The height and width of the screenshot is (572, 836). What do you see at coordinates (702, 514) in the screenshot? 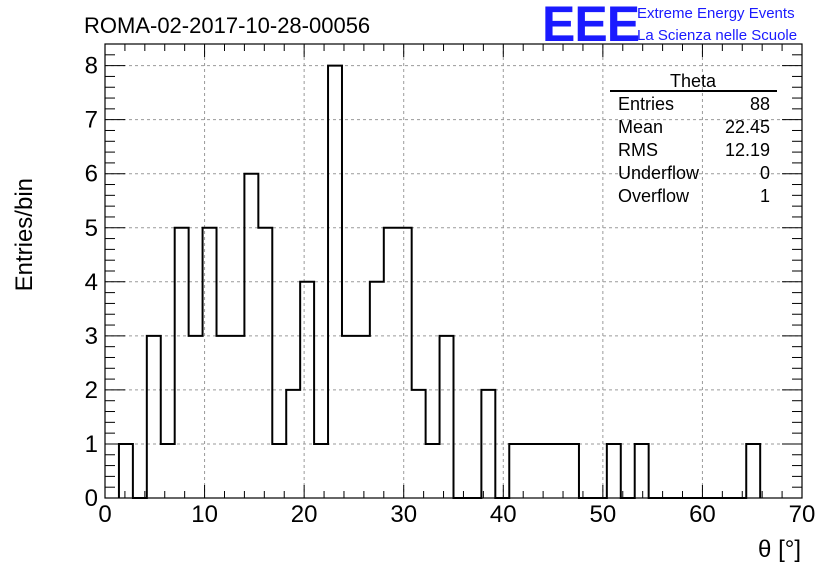
I see `x-tick-label: 60` at bounding box center [702, 514].